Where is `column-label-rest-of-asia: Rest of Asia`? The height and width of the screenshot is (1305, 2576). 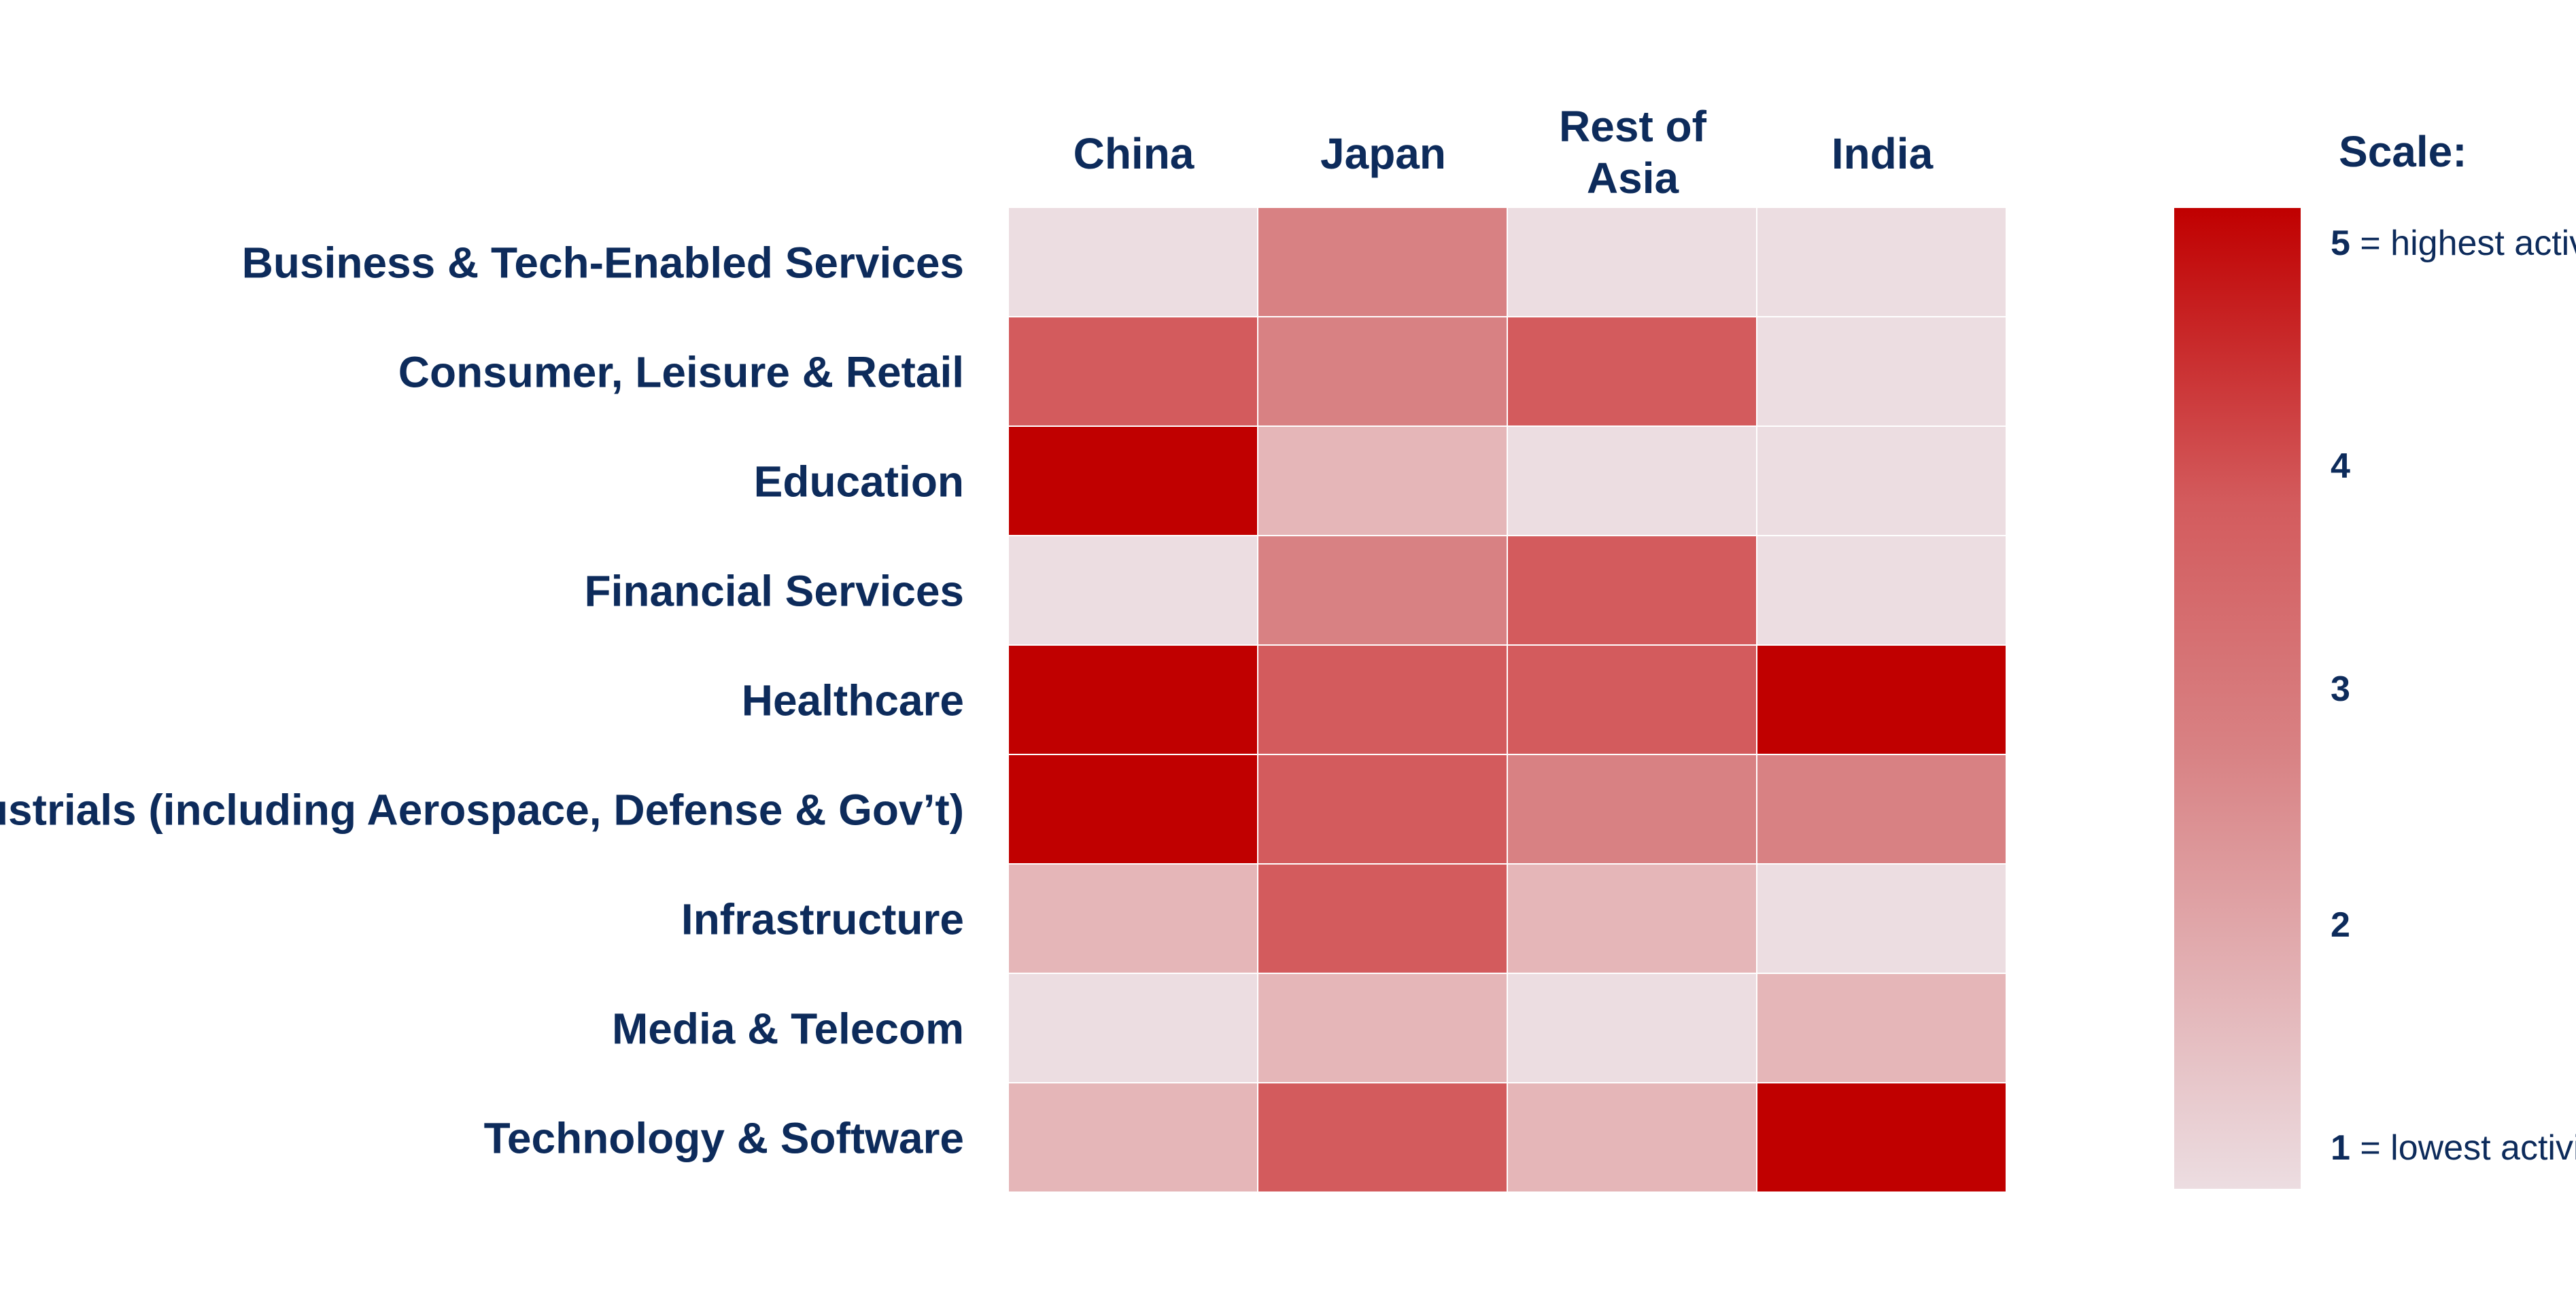
column-label-rest-of-asia: Rest of Asia is located at coordinates (1633, 152).